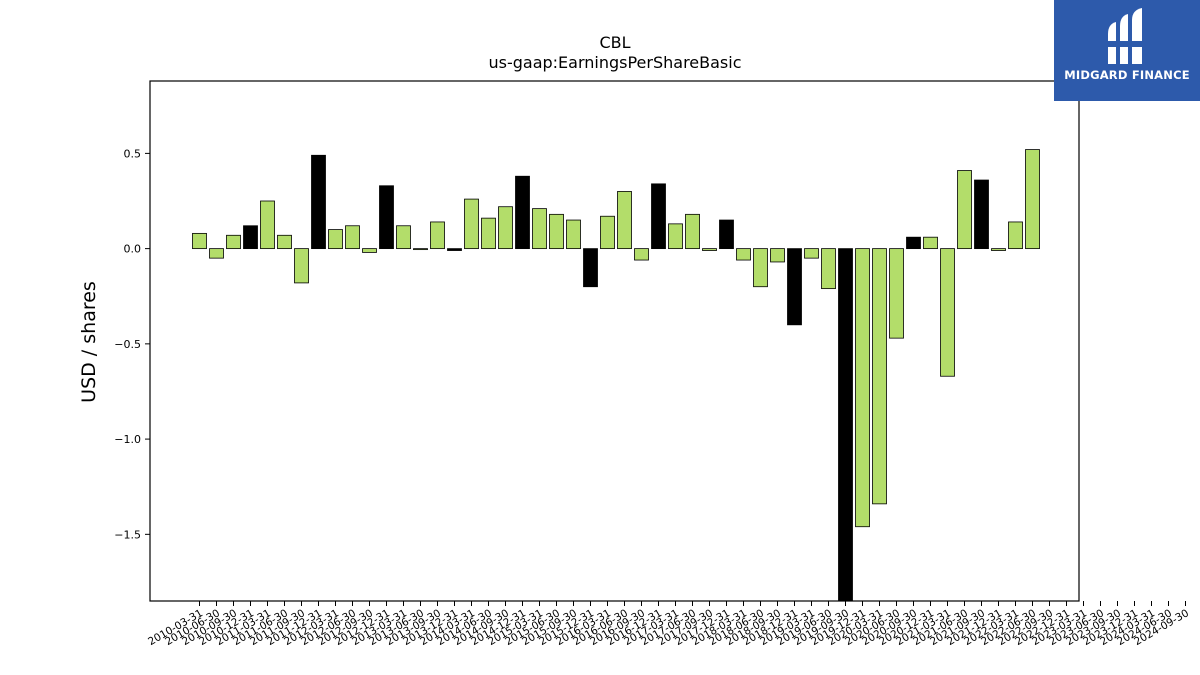  What do you see at coordinates (89, 342) in the screenshot?
I see `y-axis-label: USD / shares` at bounding box center [89, 342].